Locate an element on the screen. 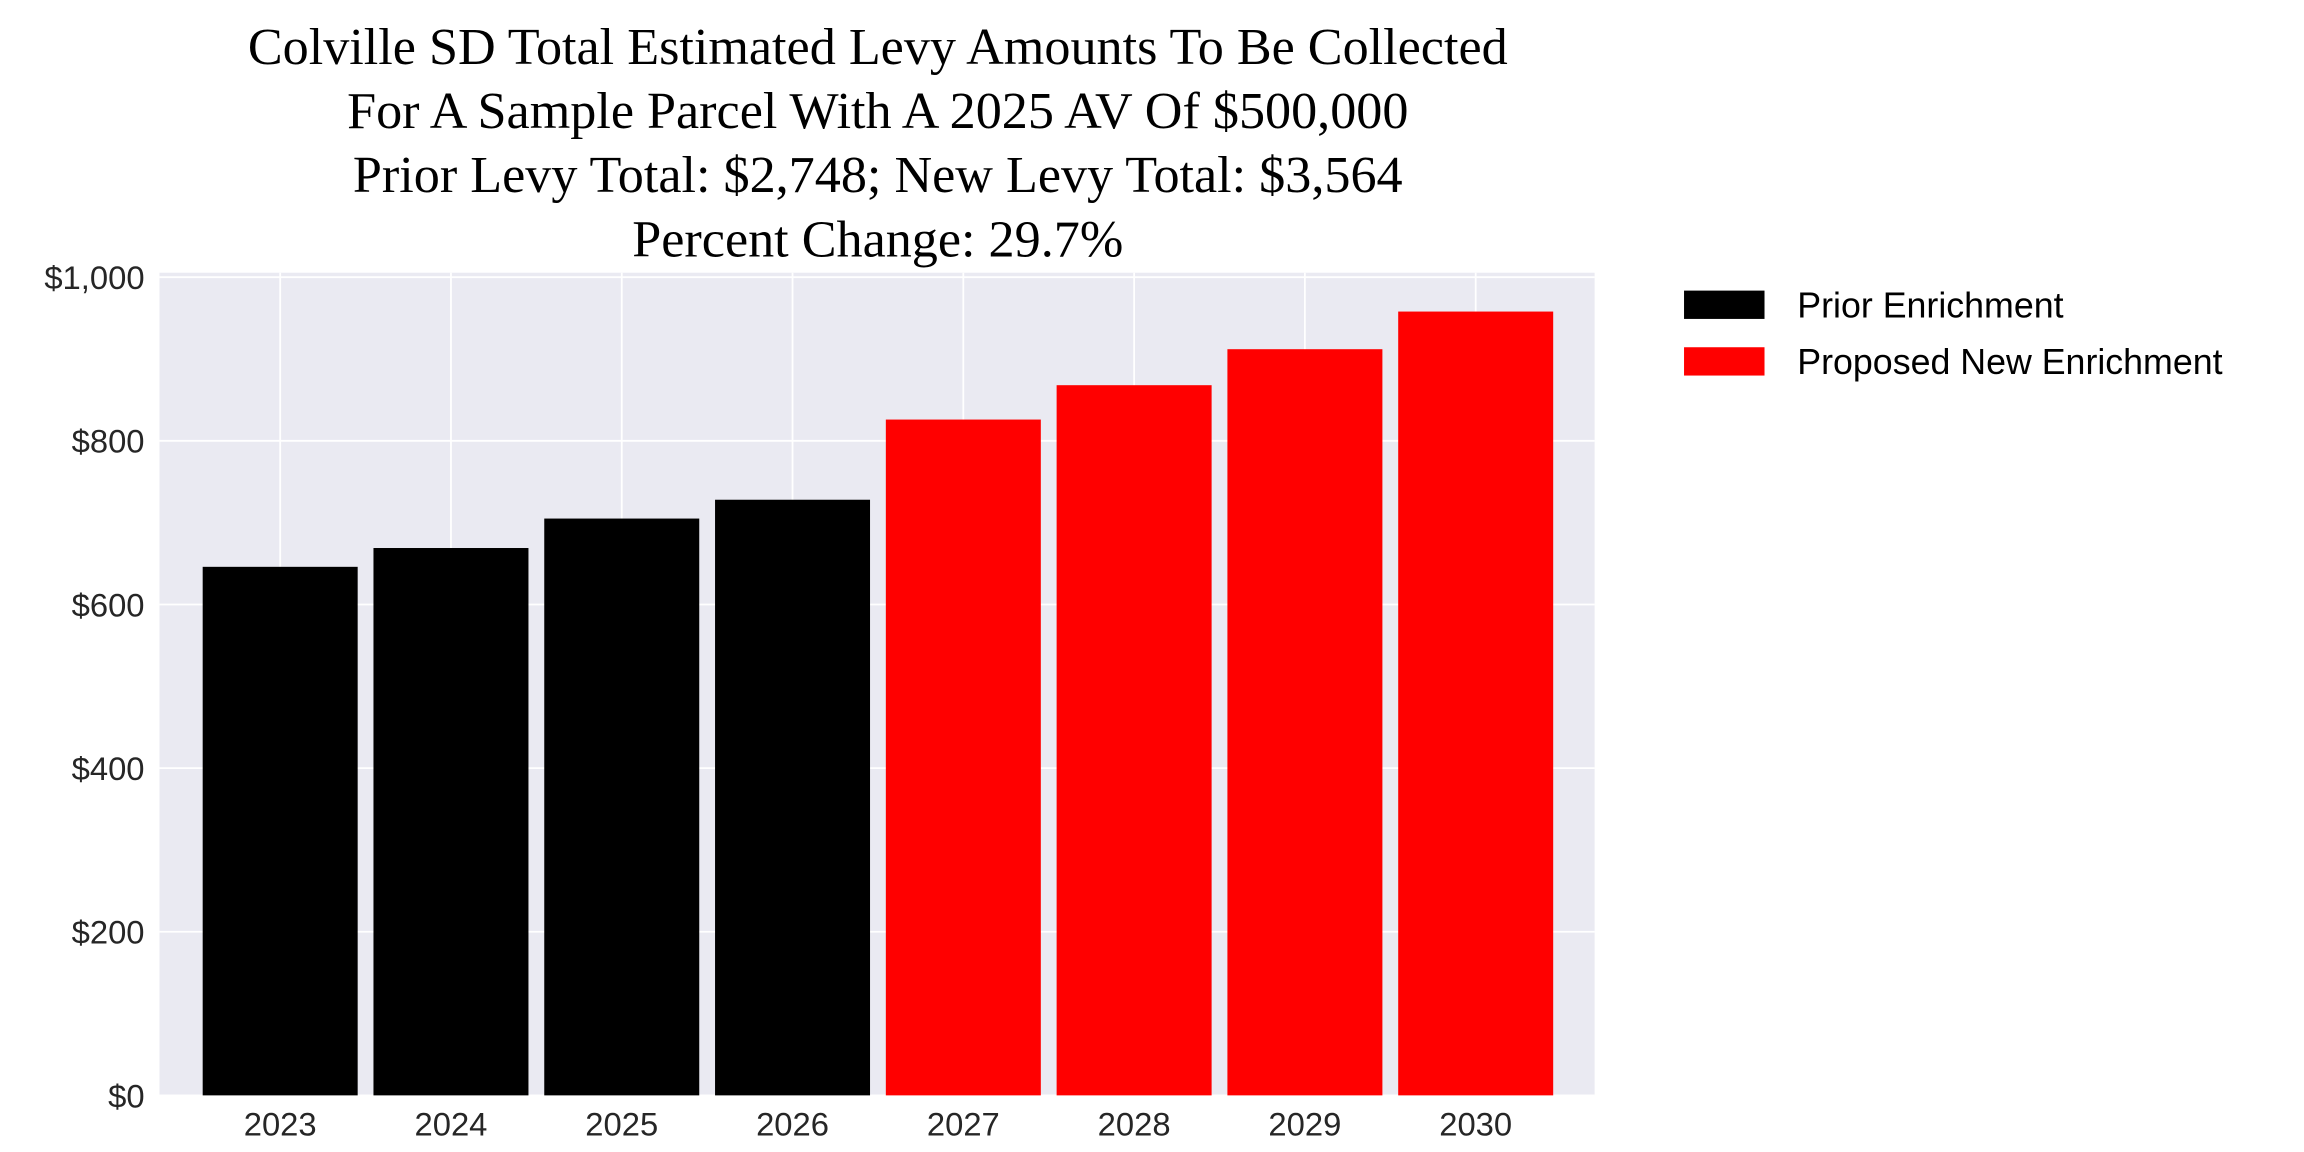 This screenshot has height=1152, width=2304. y-tick-label: $400 is located at coordinates (108, 768).